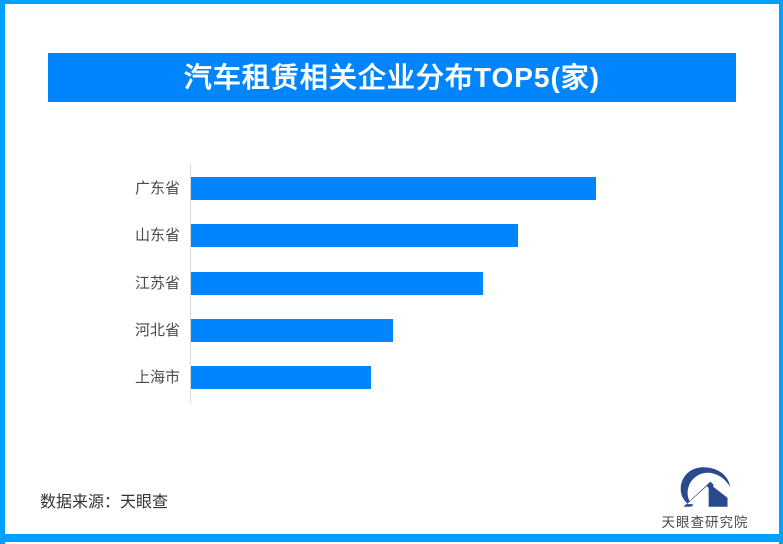  I want to click on tianyancha-research-logo: 天眼查研究院, so click(705, 498).